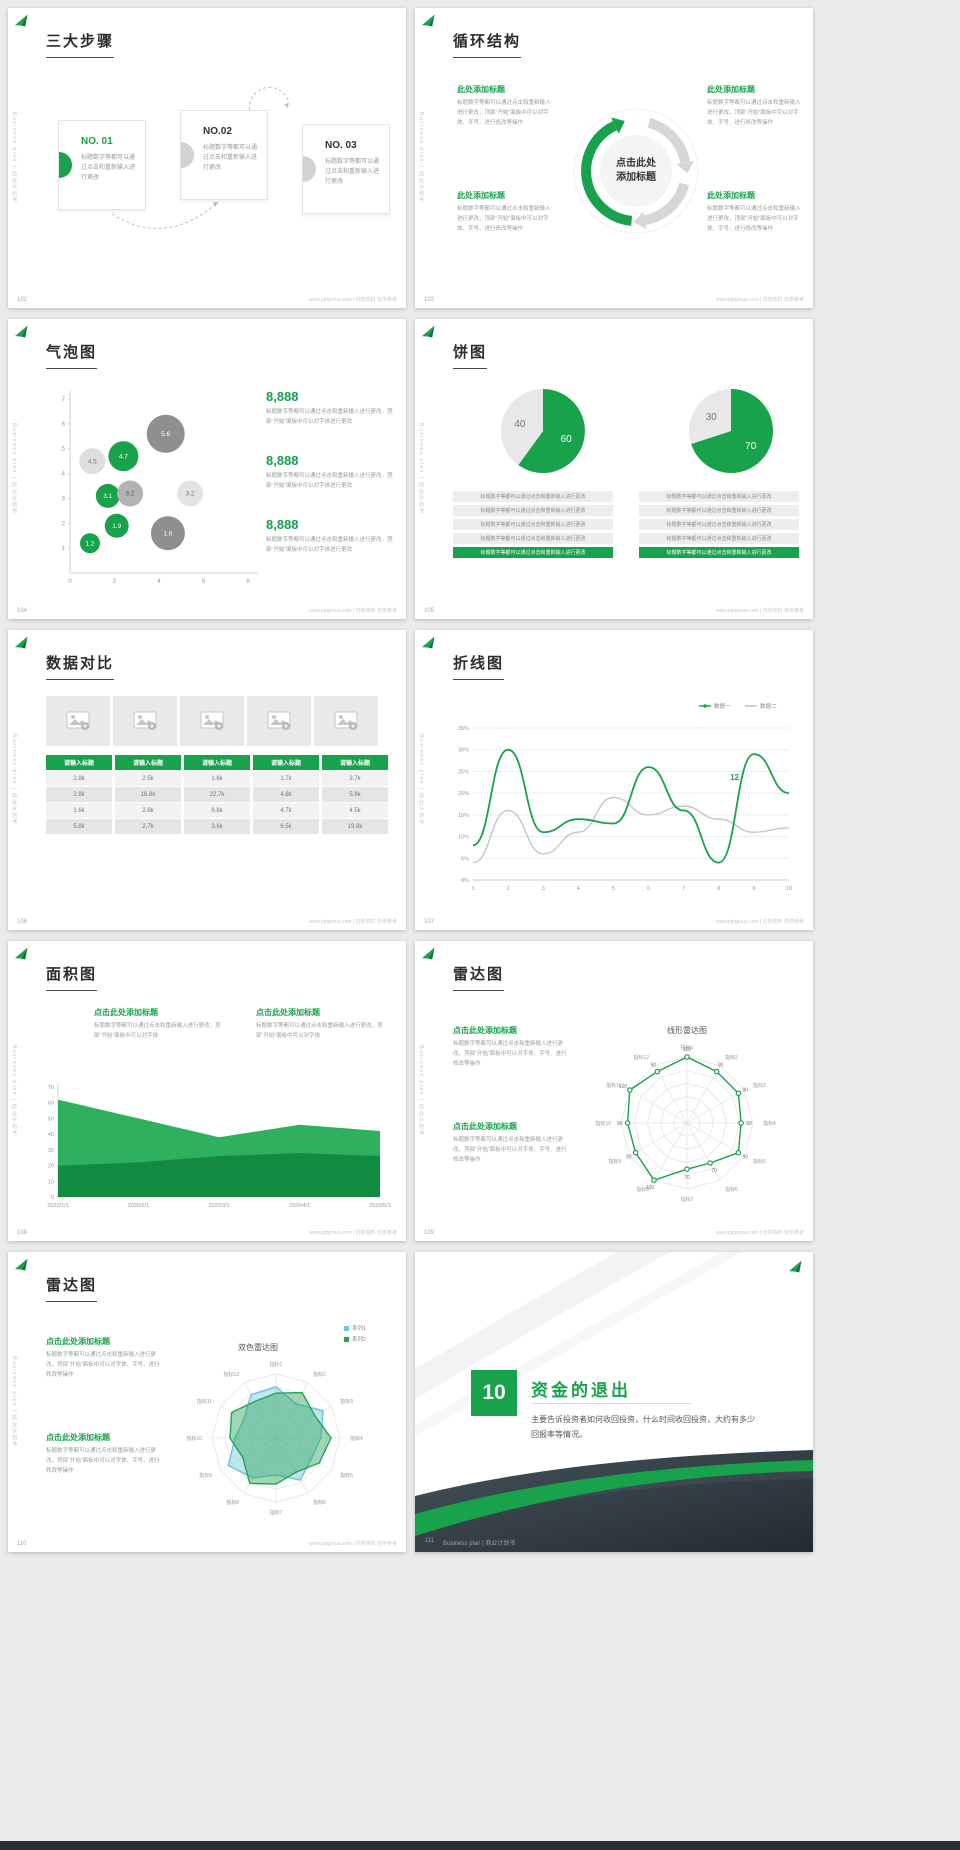  I want to click on block-heading: 此处添加标题, so click(731, 195).